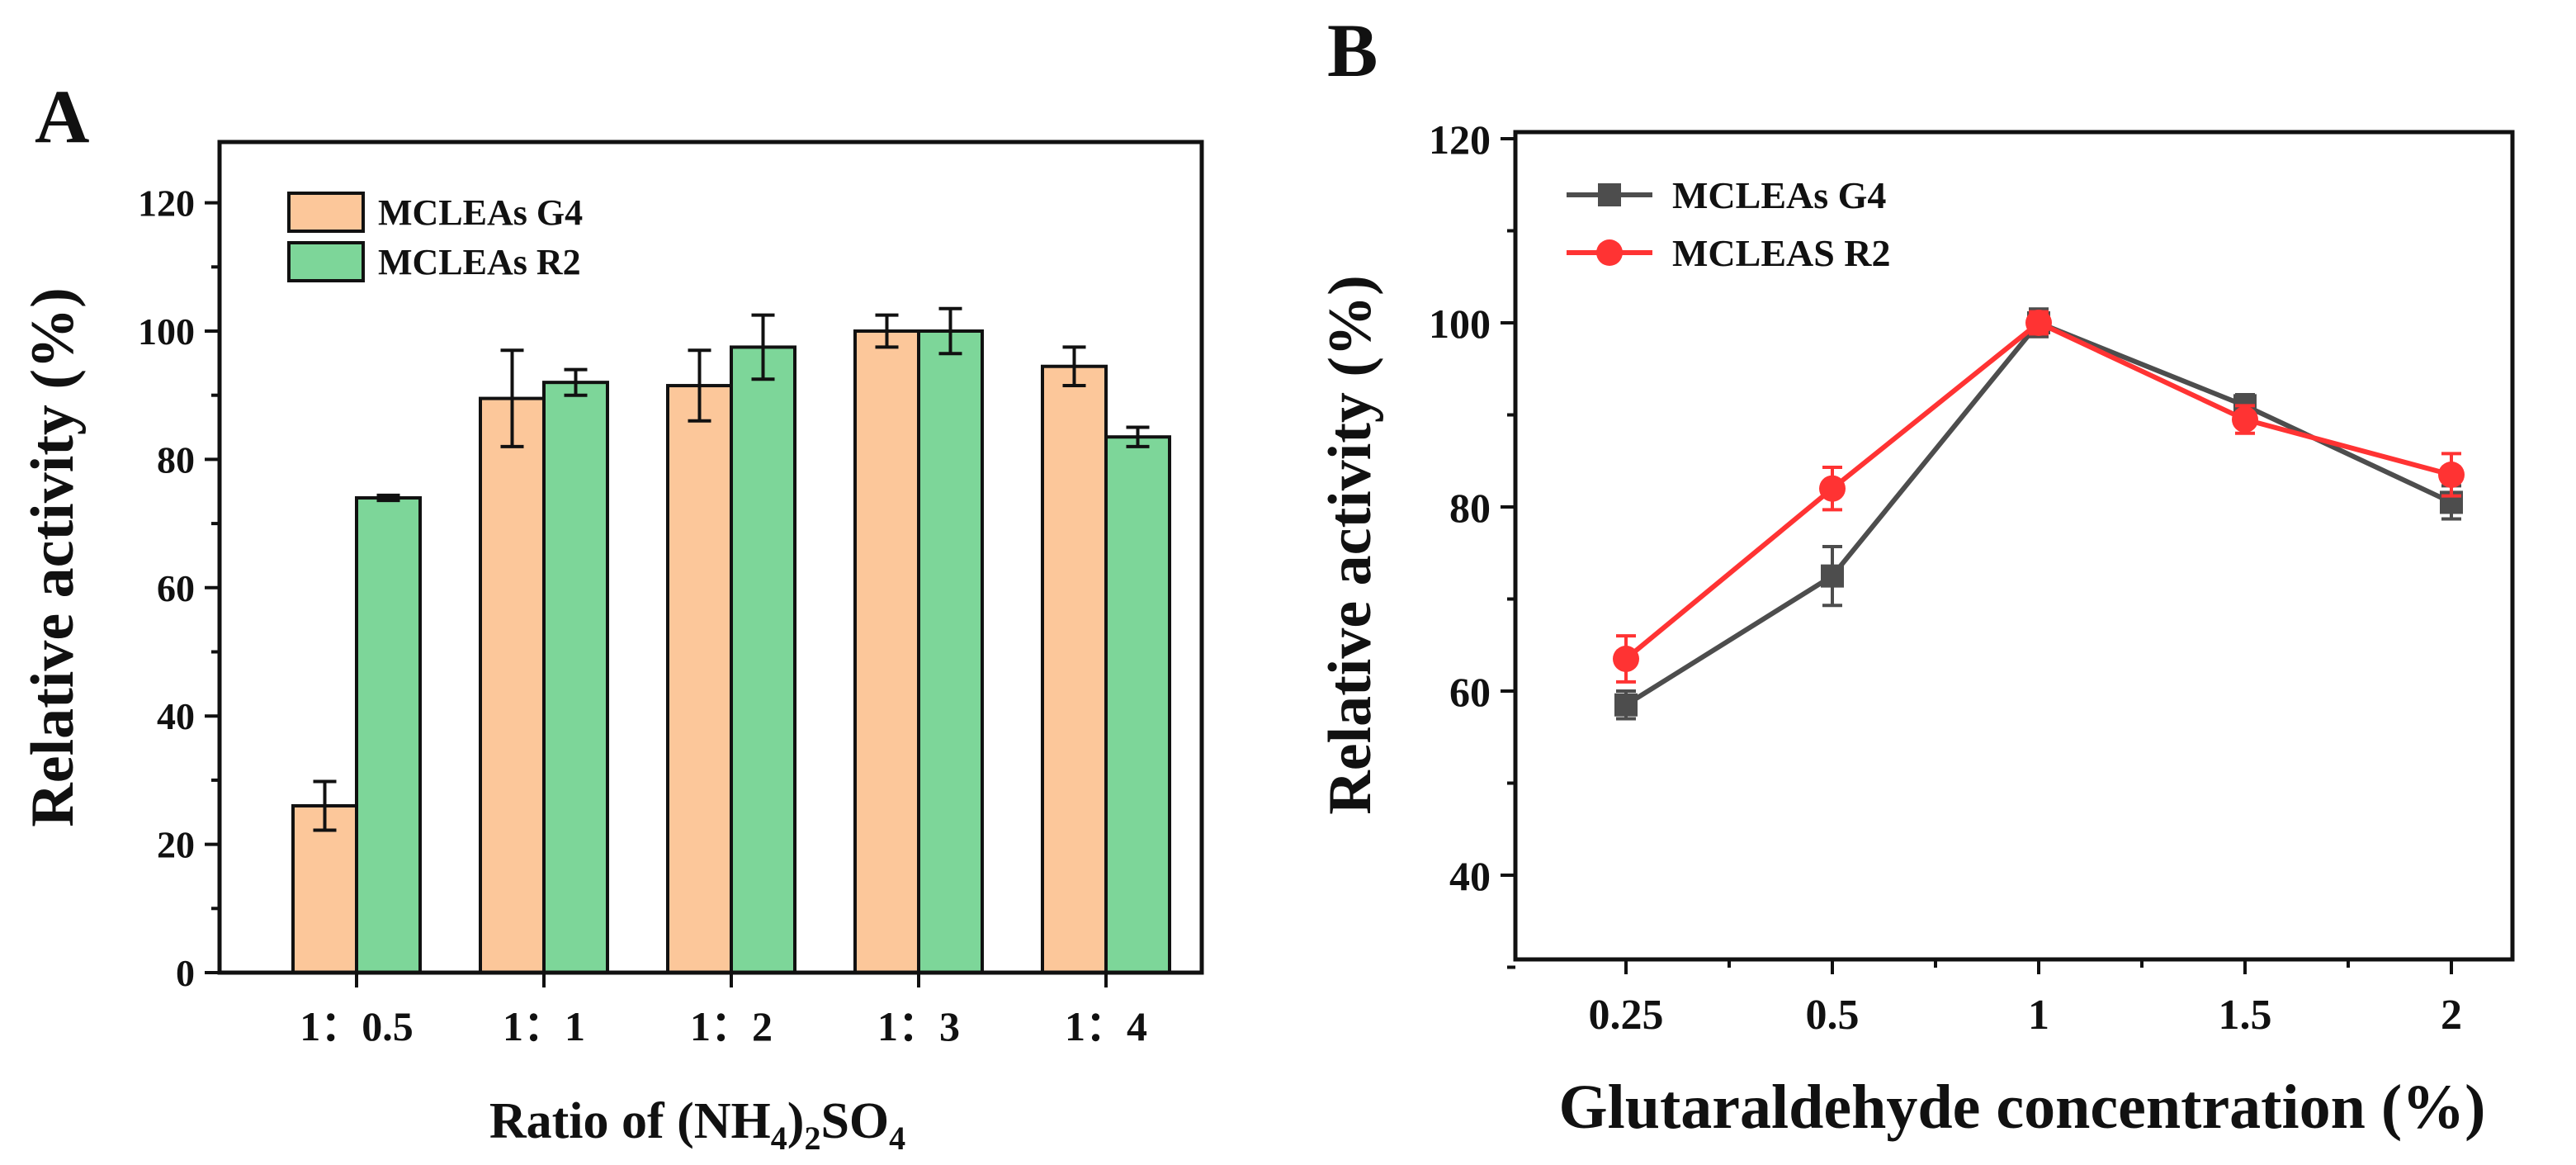  I want to click on series-line-r2, so click(2038, 491).